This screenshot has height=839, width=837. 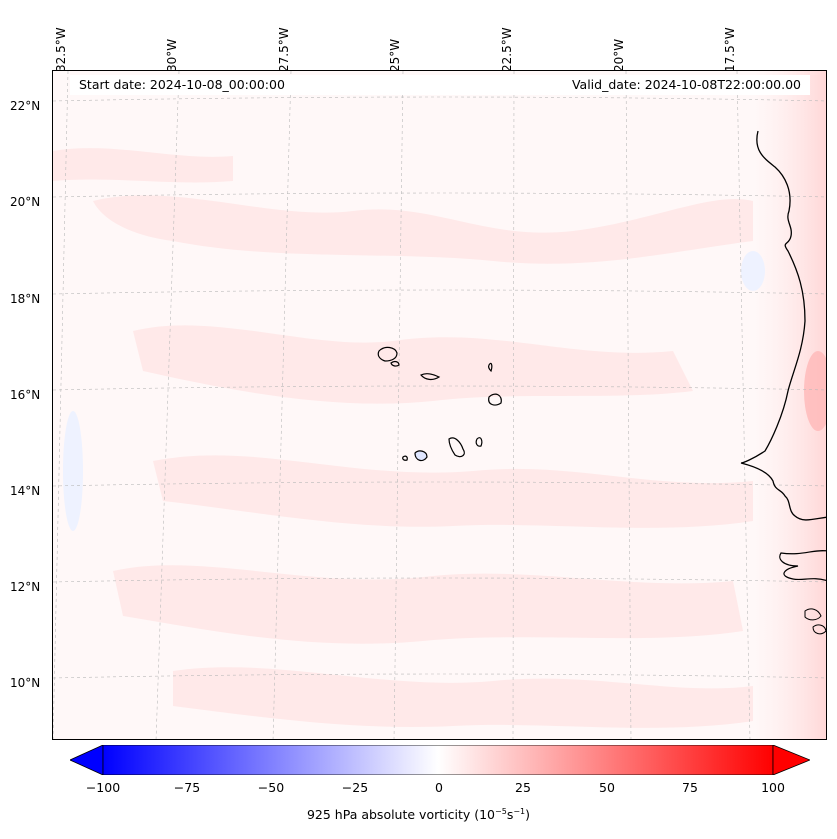 I want to click on lon-label-32-5w: 32.5°W, so click(x=61, y=49).